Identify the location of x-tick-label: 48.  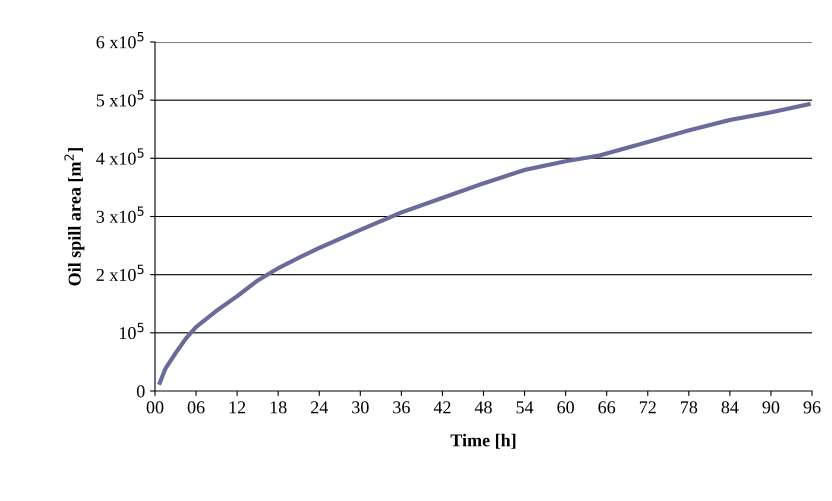
(483, 407).